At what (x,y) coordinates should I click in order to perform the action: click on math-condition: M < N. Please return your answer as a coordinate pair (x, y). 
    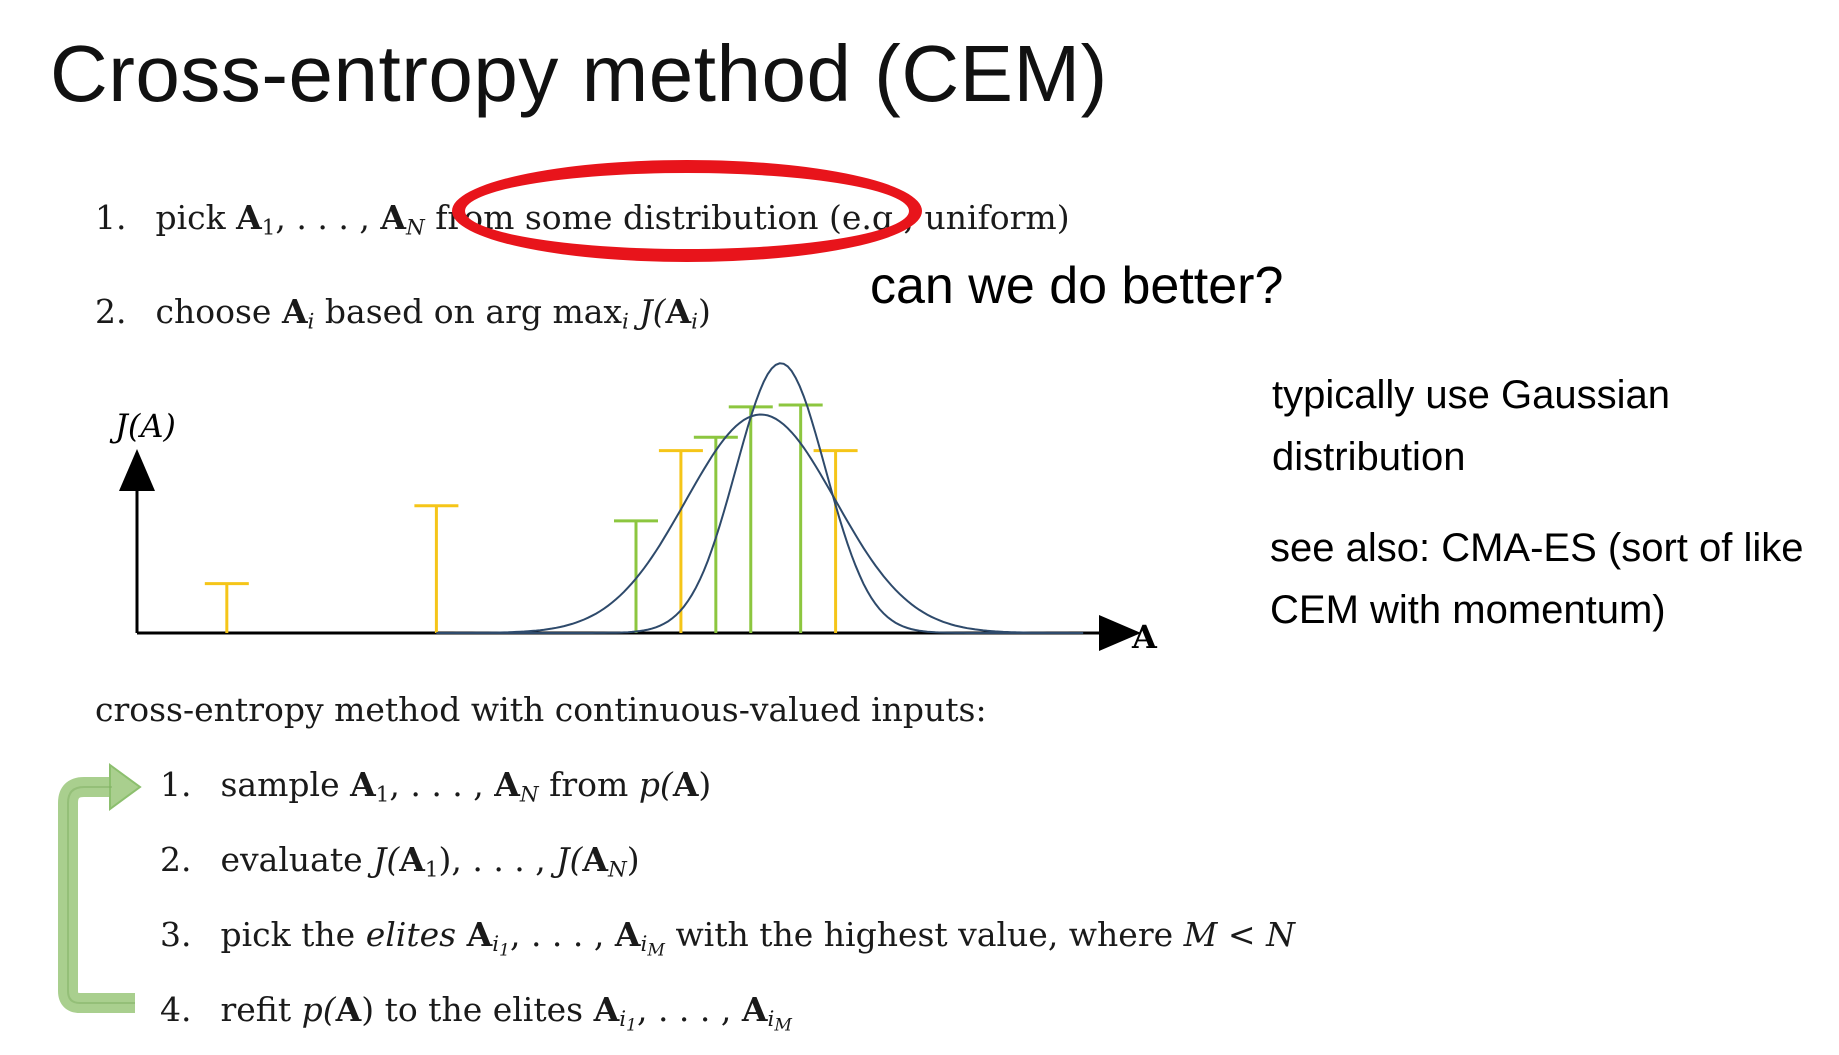
    Looking at the image, I should click on (1239, 934).